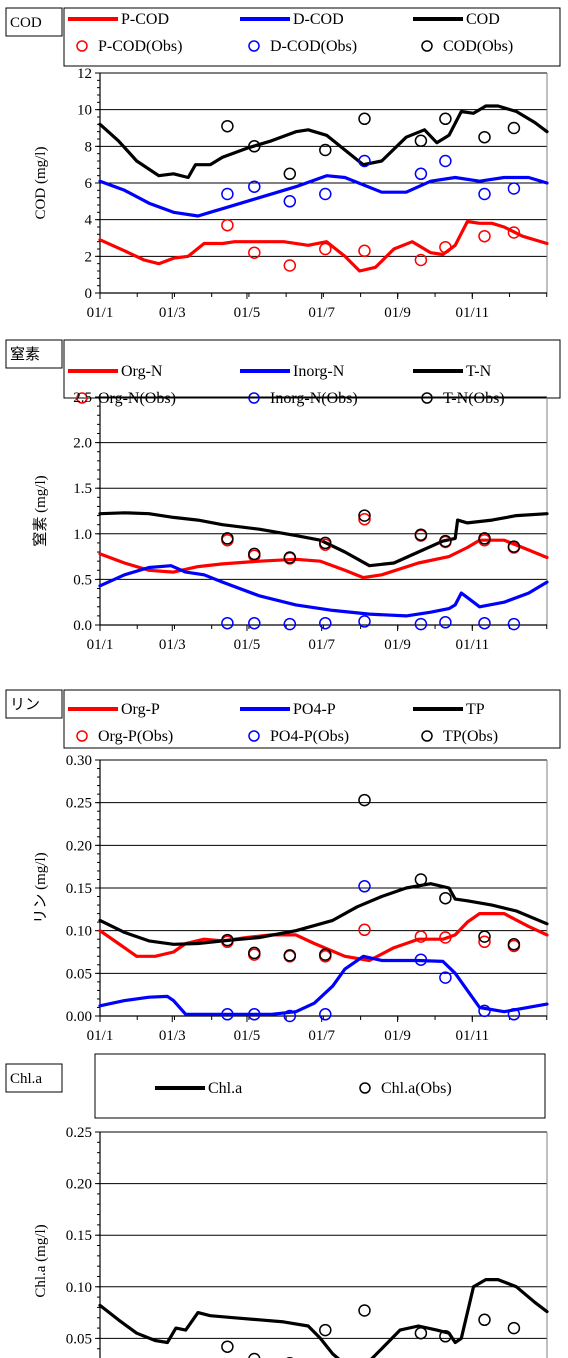 This screenshot has width=568, height=1358. Describe the element at coordinates (79, 846) in the screenshot. I see `y-tick-label: 0.20` at that location.